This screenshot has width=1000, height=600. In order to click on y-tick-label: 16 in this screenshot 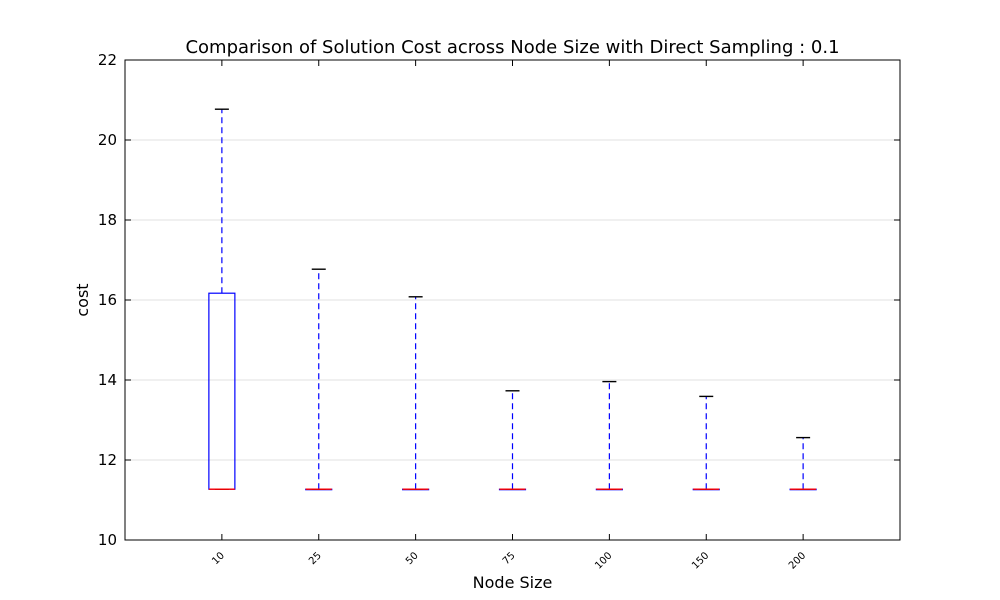, I will do `click(107, 300)`.